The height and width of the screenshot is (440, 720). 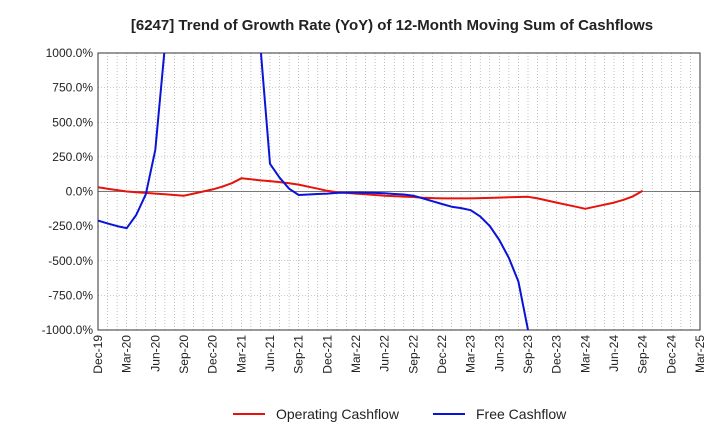 What do you see at coordinates (68, 330) in the screenshot?
I see `y-tick-label: -1000.0%` at bounding box center [68, 330].